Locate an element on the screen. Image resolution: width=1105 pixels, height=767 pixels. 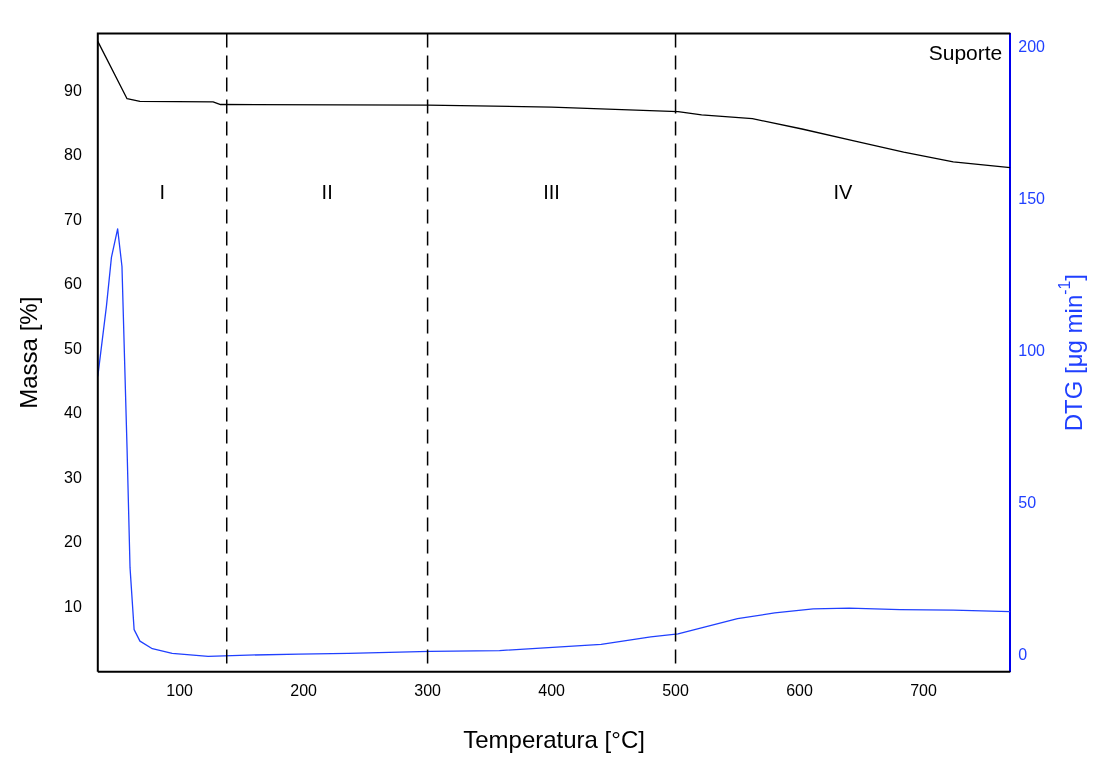
x-tick-label: 400 is located at coordinates (552, 690).